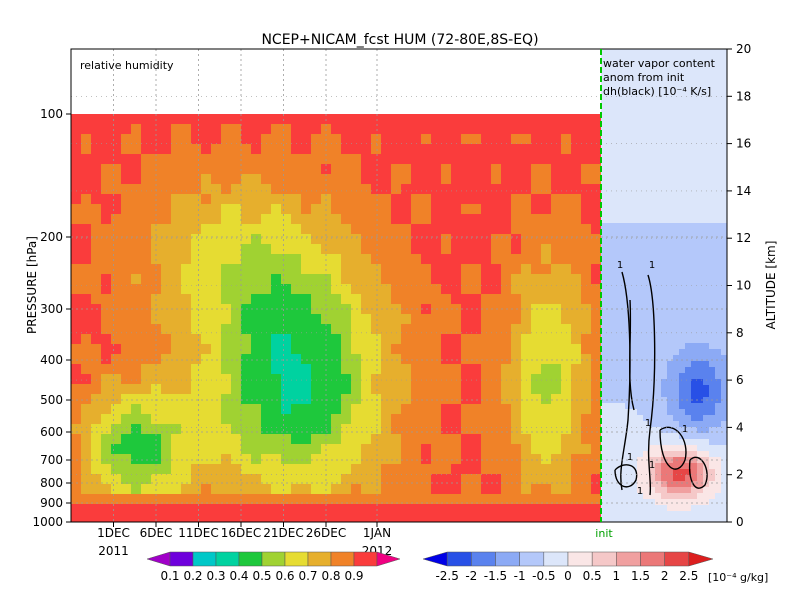 The height and width of the screenshot is (604, 800). What do you see at coordinates (698, 472) in the screenshot?
I see `dh-contour-line` at bounding box center [698, 472].